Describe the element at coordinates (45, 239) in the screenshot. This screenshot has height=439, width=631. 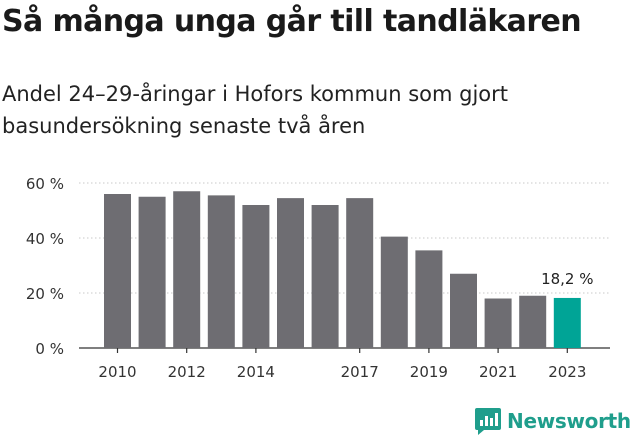
I see `y-tick-label: 40 %` at that location.